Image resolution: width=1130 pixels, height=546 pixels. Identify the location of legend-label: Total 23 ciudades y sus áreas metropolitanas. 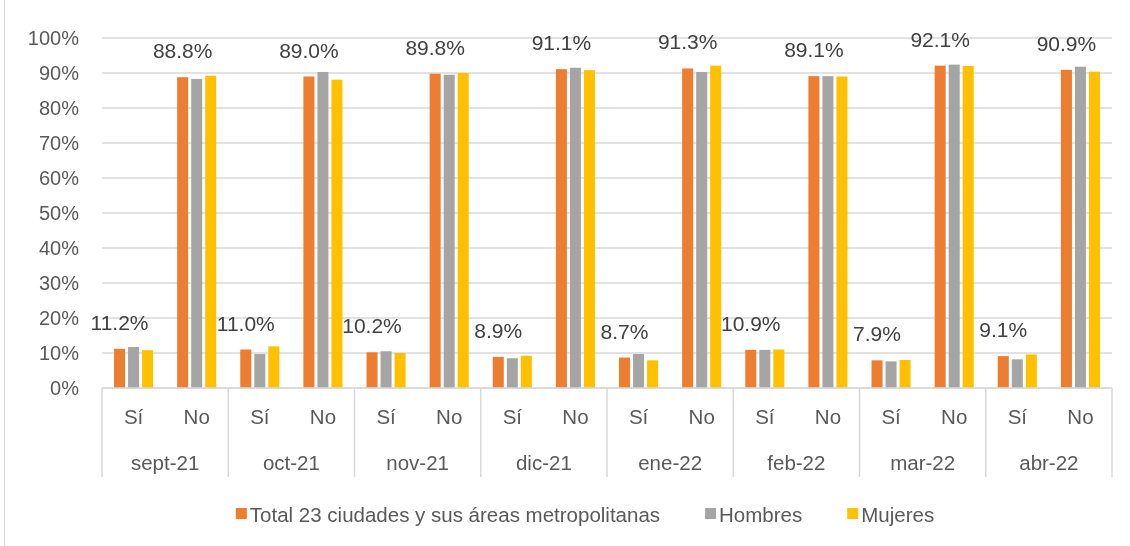
(455, 514).